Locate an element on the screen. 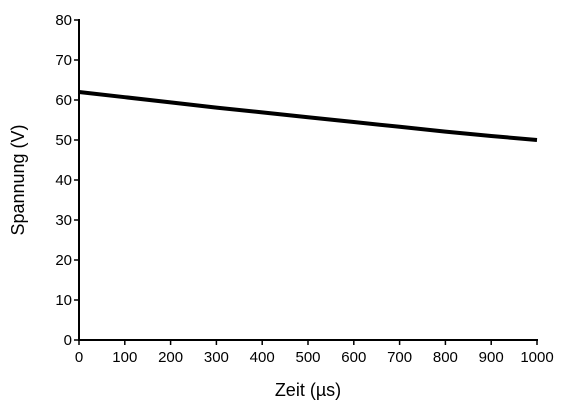 The image size is (561, 407). x-tick-label: 400 is located at coordinates (262, 357).